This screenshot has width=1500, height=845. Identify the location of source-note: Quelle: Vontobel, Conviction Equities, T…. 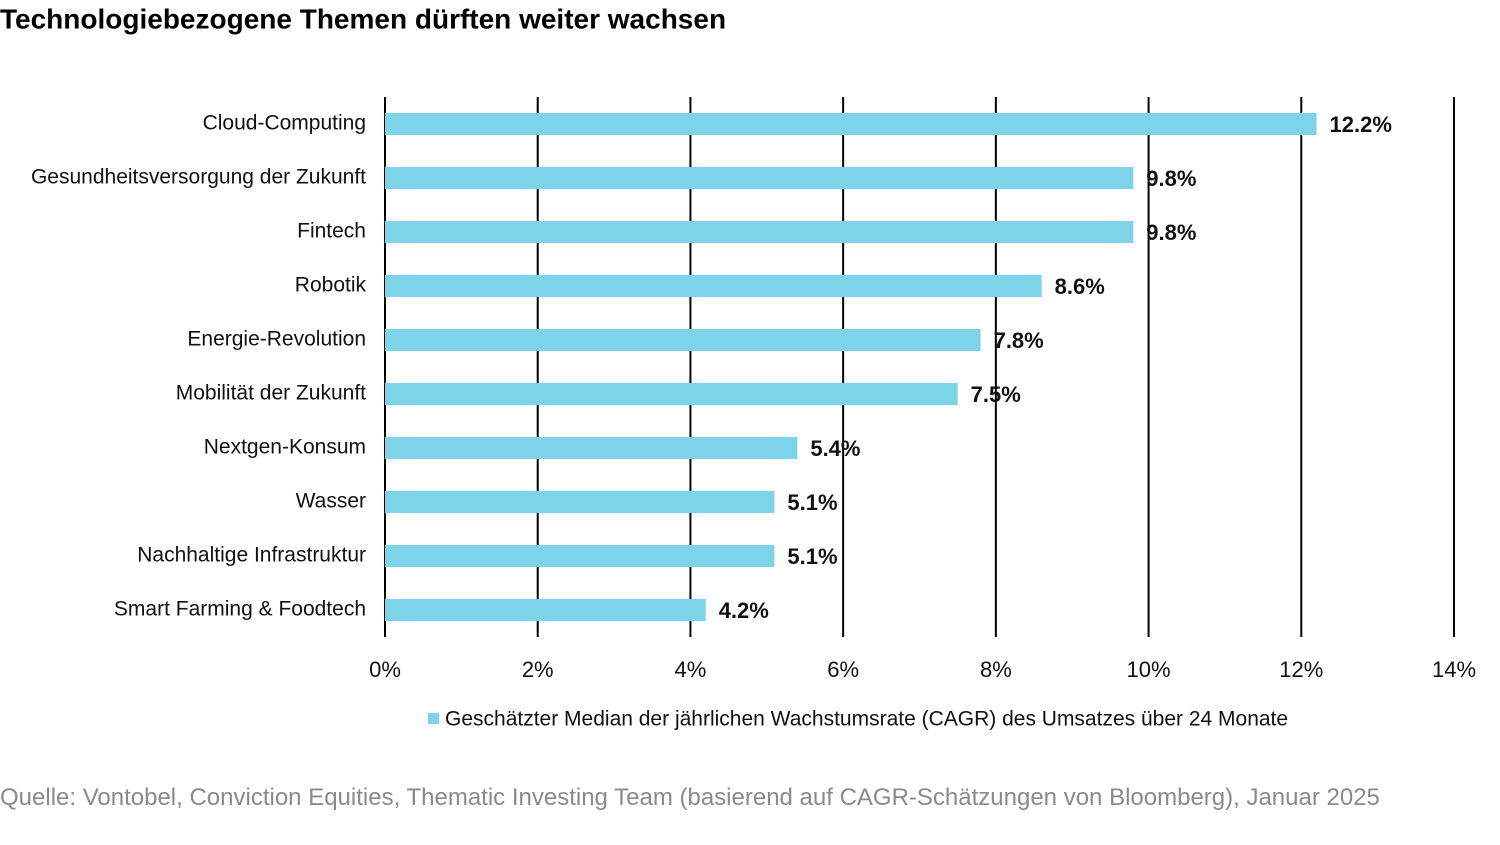
(690, 797).